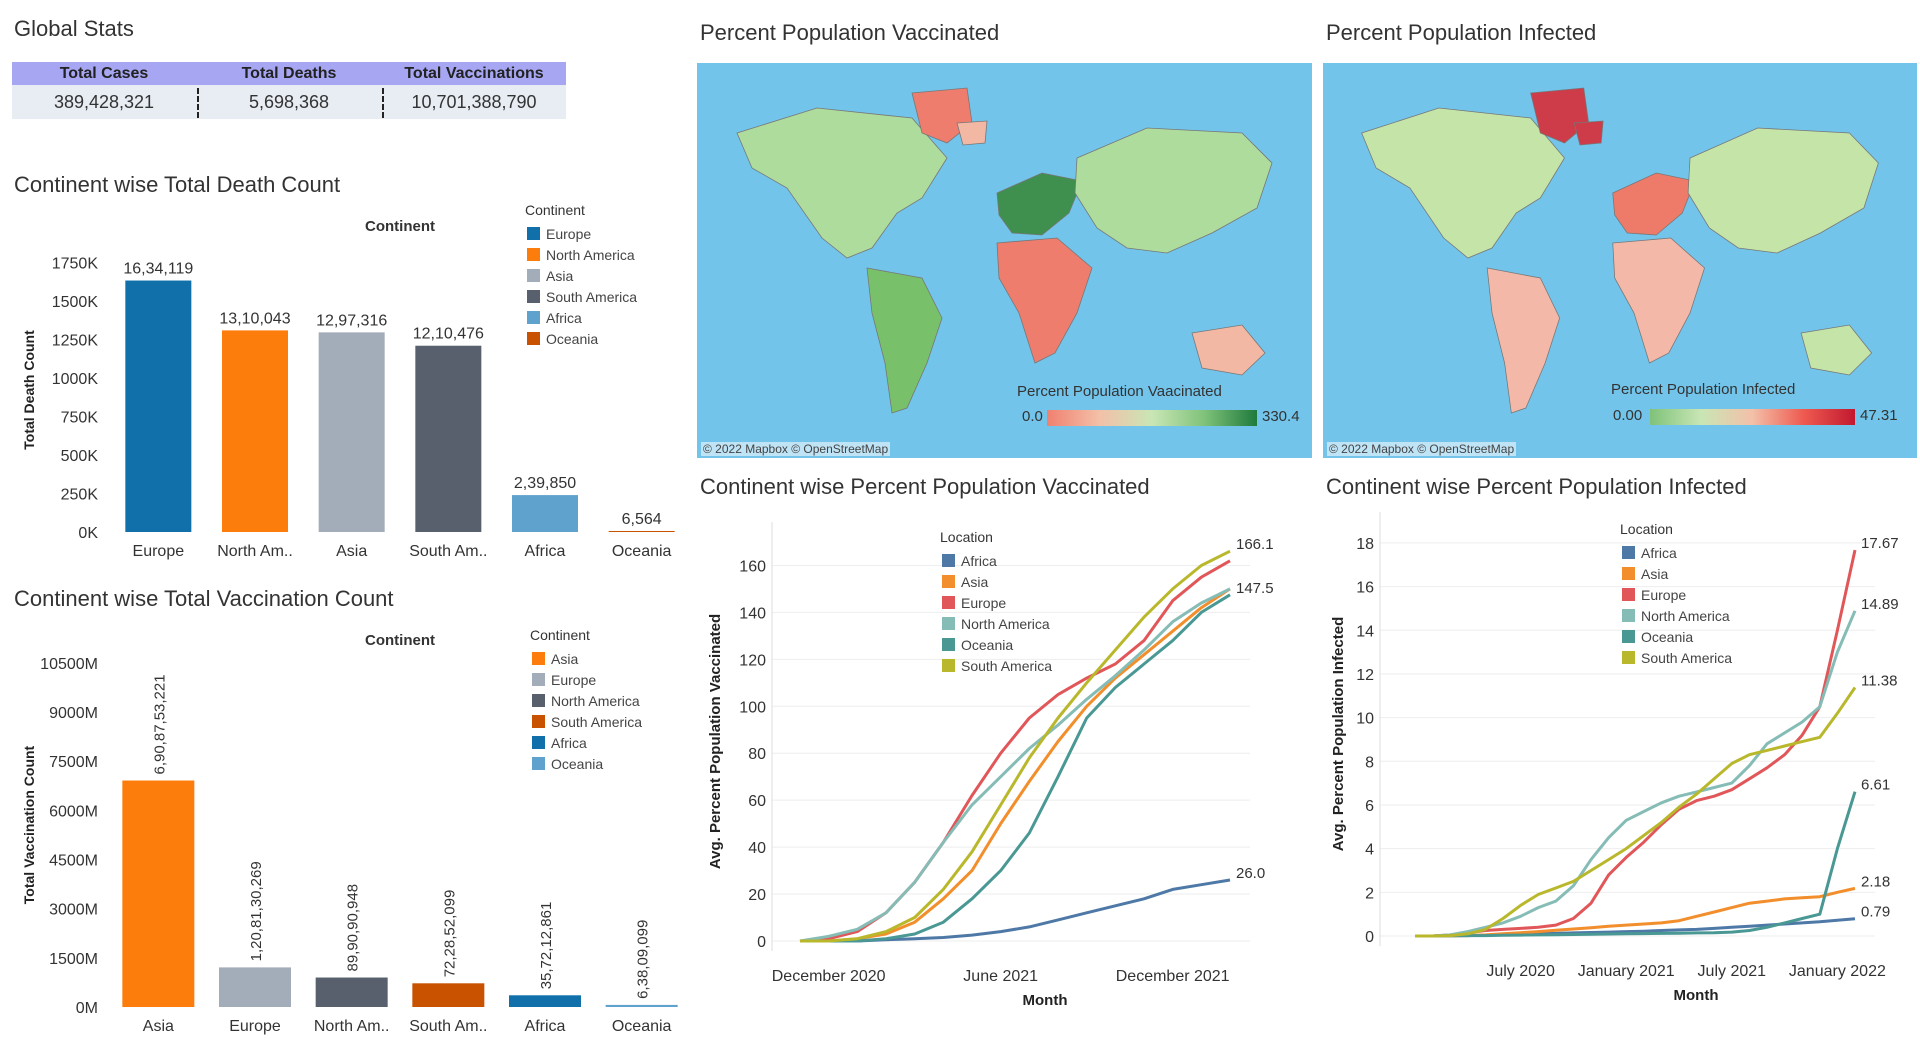 This screenshot has height=1041, width=1920. Describe the element at coordinates (254, 318) in the screenshot. I see `data-label: 13,10,043` at that location.